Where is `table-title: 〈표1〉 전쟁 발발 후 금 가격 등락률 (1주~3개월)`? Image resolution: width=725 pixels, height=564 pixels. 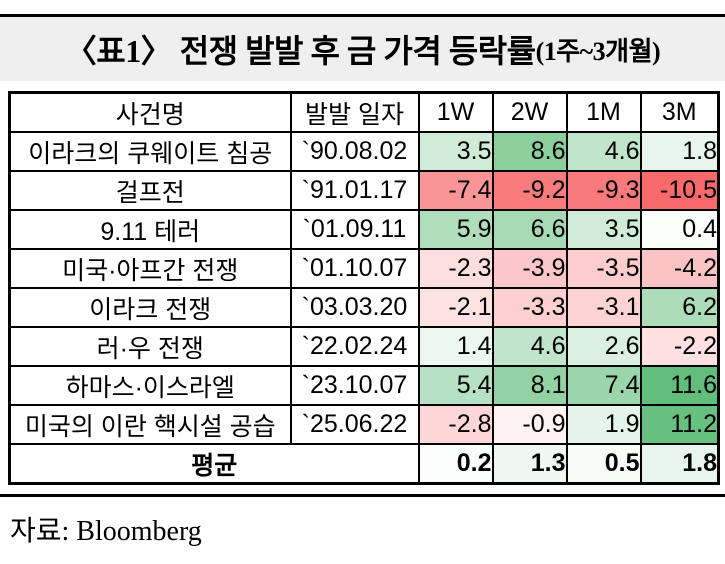
table-title: 〈표1〉 전쟁 발발 후 금 가격 등락률 (1주~3개월) is located at coordinates (362, 49).